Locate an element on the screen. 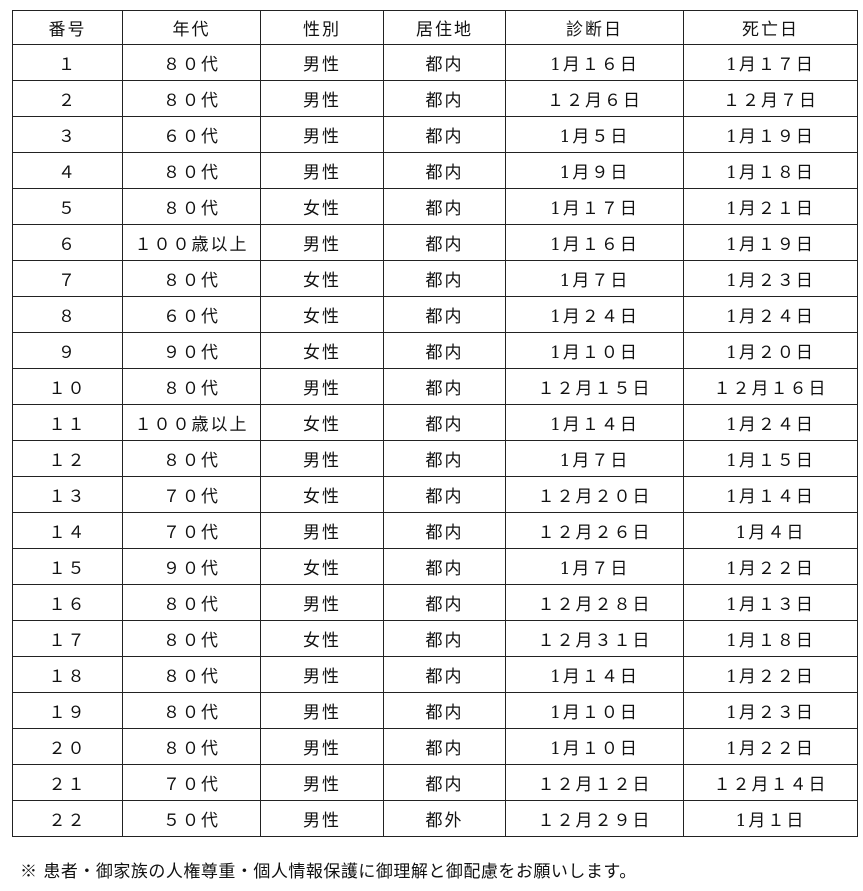  cell-number: ２０ is located at coordinates (67, 746).